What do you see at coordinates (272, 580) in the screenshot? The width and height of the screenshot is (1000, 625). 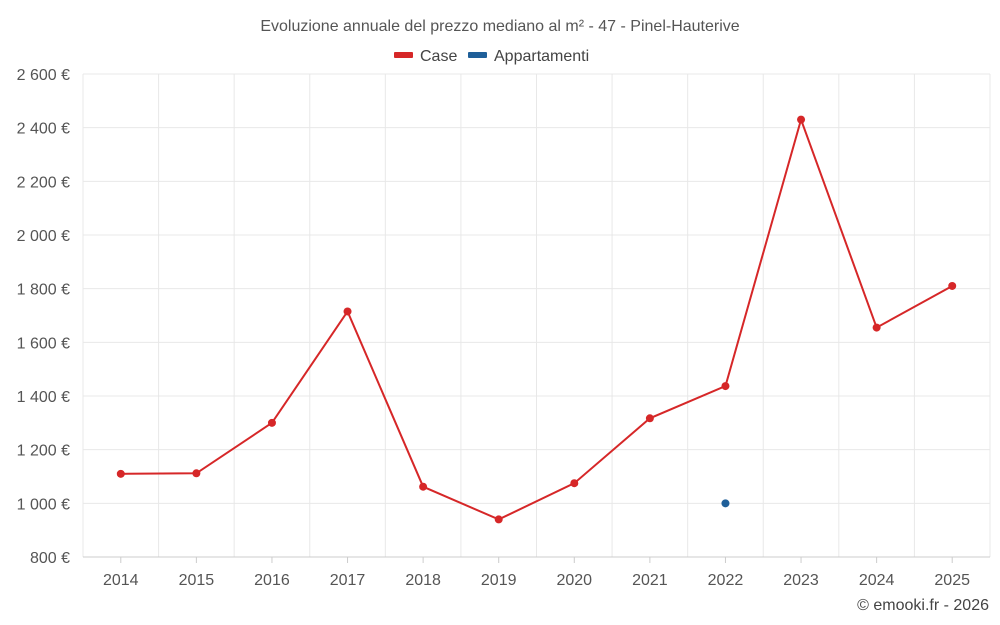 I see `x-tick-label: 2016` at bounding box center [272, 580].